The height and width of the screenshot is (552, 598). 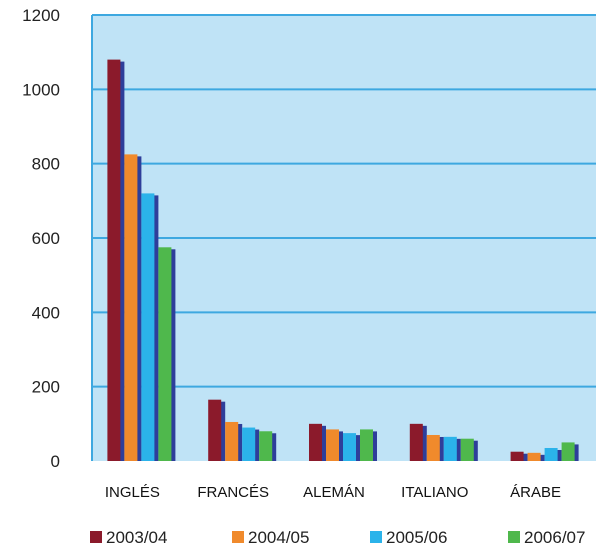 I want to click on y-tick-label: 400, so click(x=46, y=312).